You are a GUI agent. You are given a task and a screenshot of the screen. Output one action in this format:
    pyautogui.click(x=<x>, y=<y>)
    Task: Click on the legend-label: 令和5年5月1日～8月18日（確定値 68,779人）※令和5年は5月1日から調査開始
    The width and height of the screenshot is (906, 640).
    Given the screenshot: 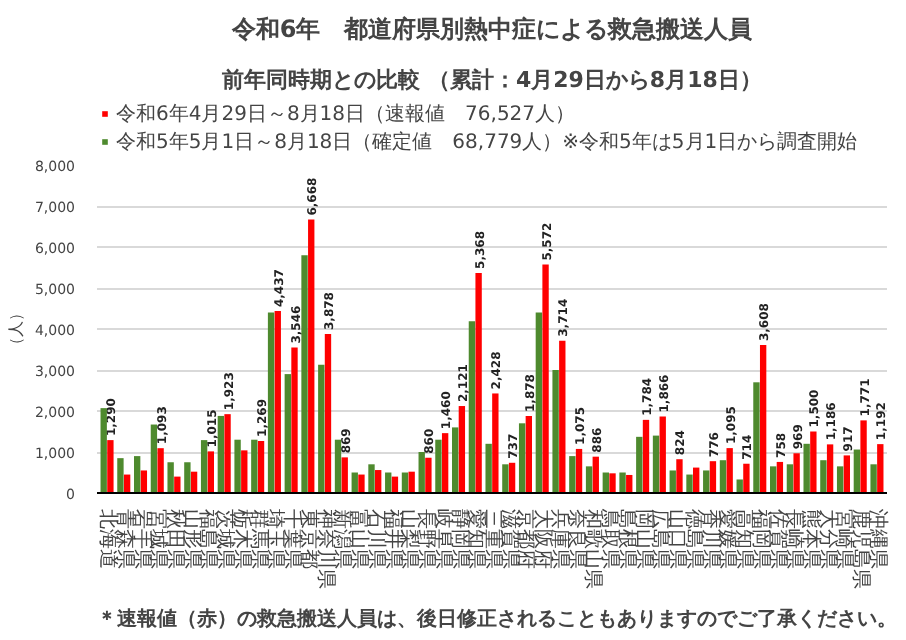 What is the action you would take?
    pyautogui.click(x=488, y=142)
    